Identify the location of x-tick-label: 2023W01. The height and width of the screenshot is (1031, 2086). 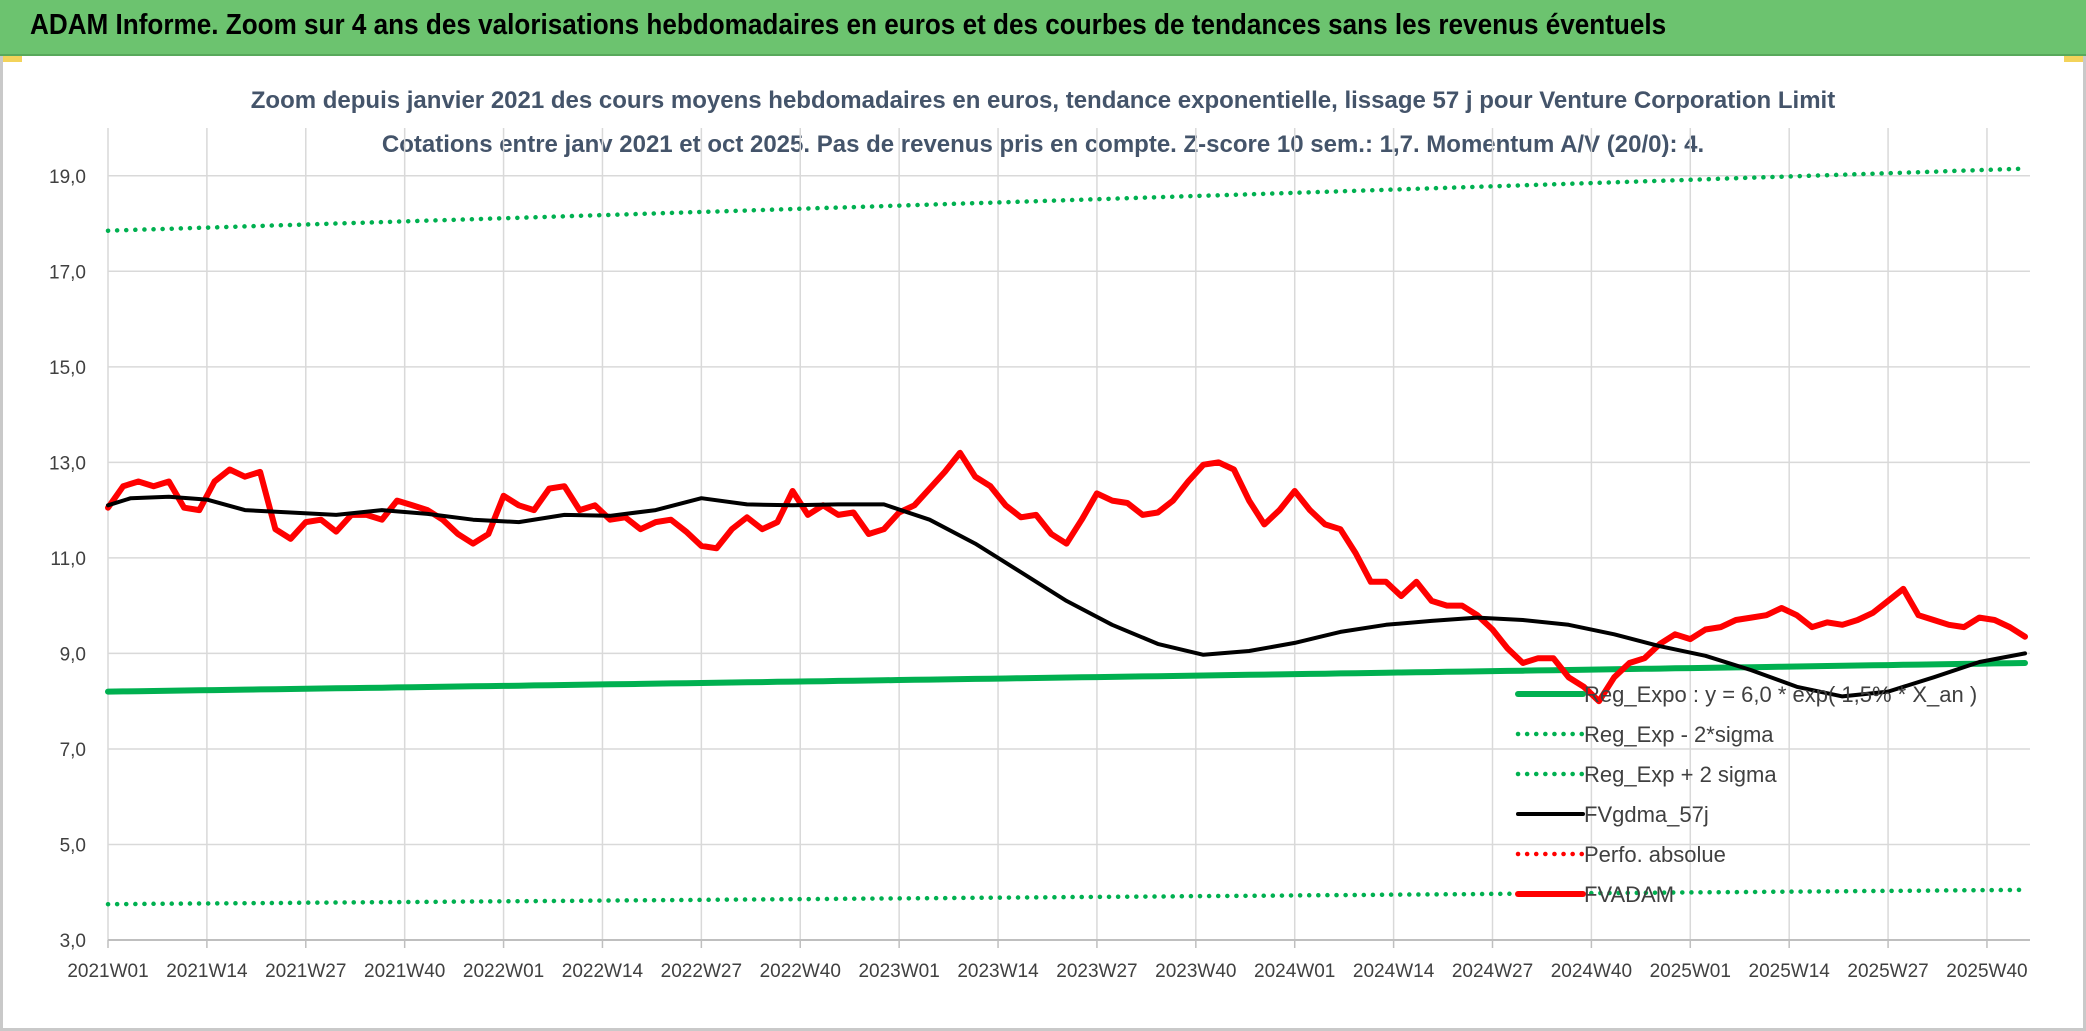
(898, 971).